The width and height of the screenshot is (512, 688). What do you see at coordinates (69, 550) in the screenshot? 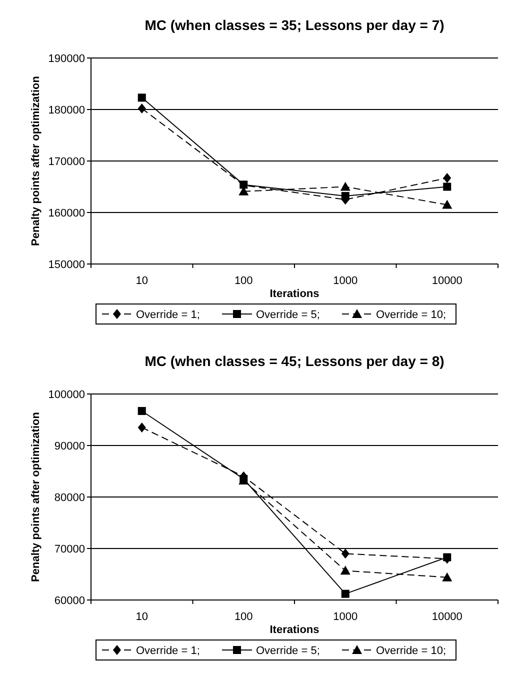
I see `y-tick-label: 70000` at bounding box center [69, 550].